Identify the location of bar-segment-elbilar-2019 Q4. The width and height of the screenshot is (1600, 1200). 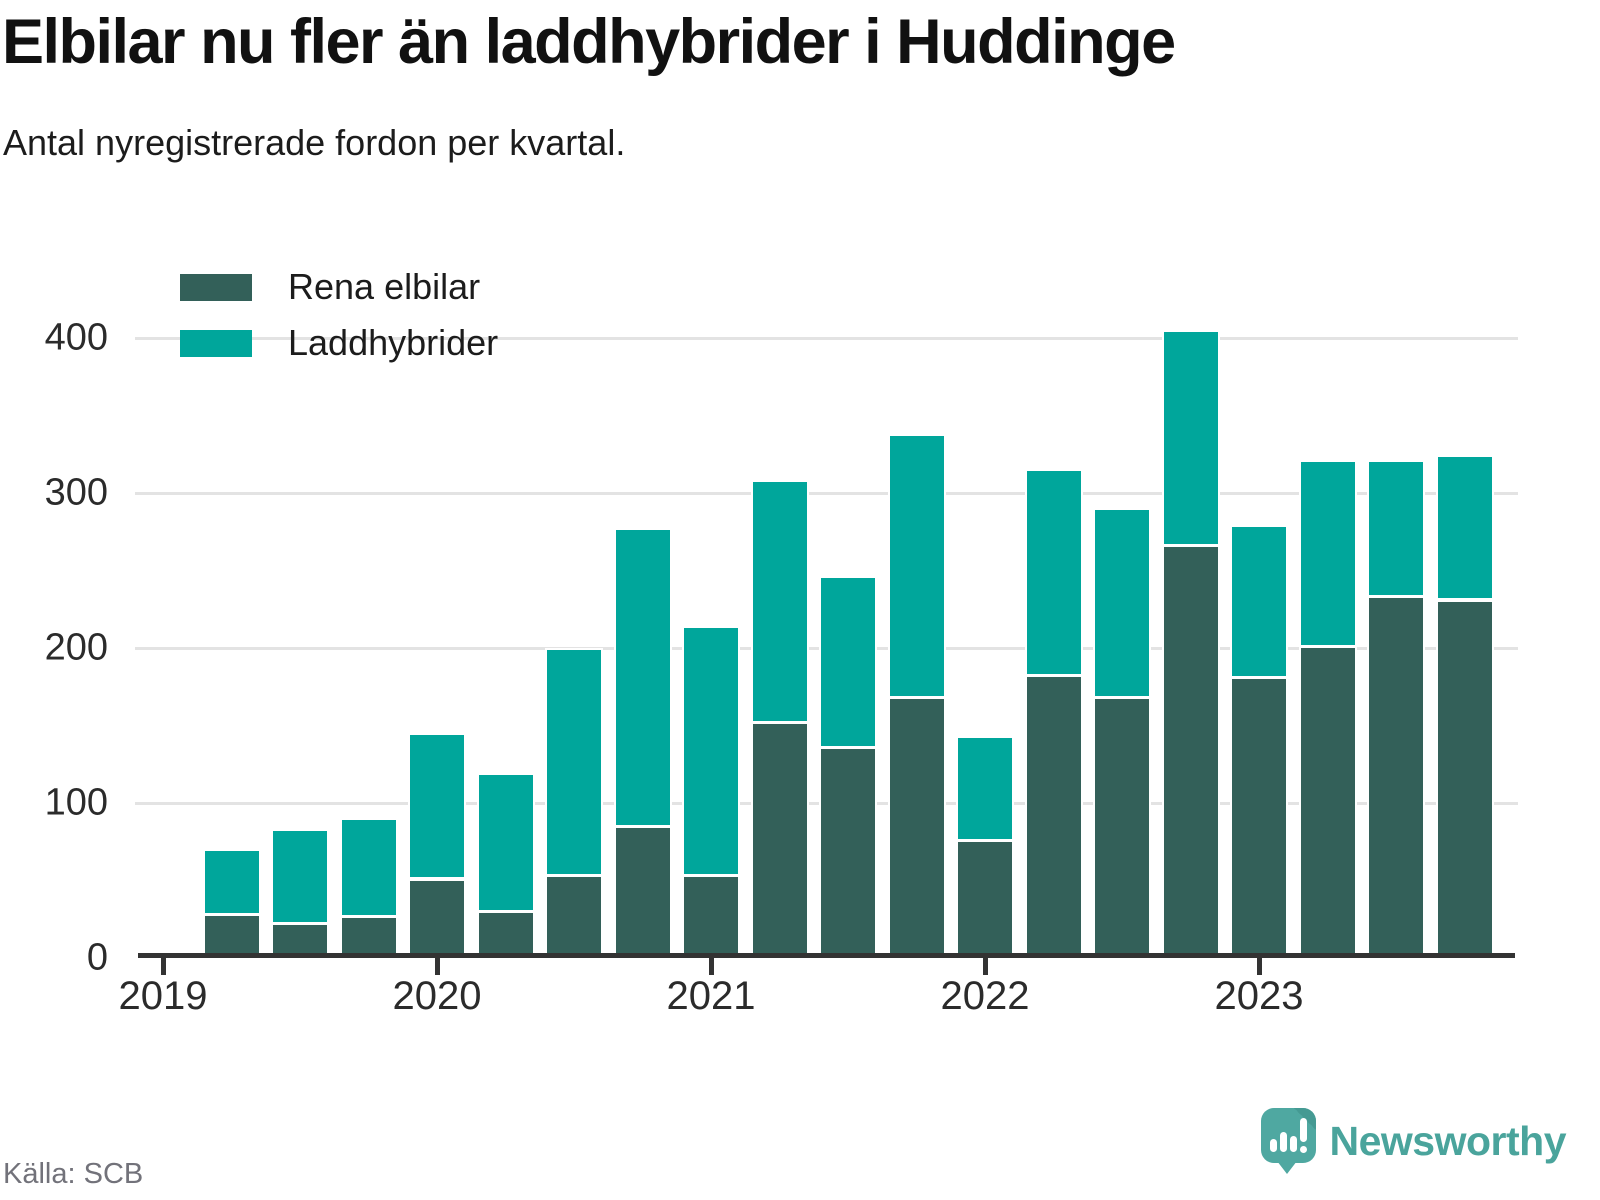
(368, 937).